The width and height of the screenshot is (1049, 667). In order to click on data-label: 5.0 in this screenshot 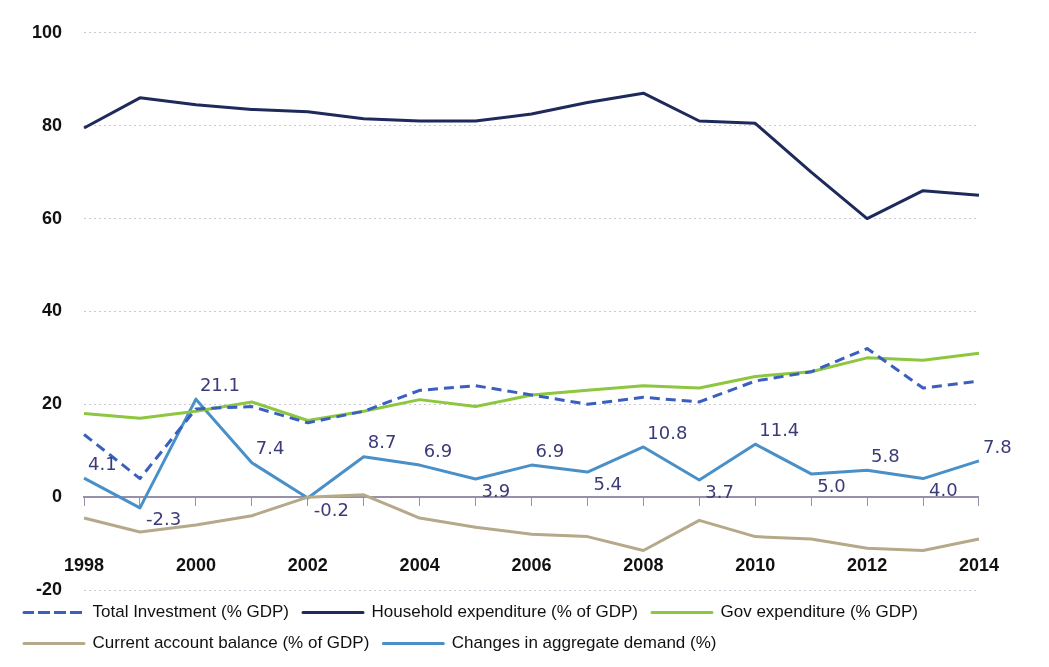, I will do `click(831, 485)`.